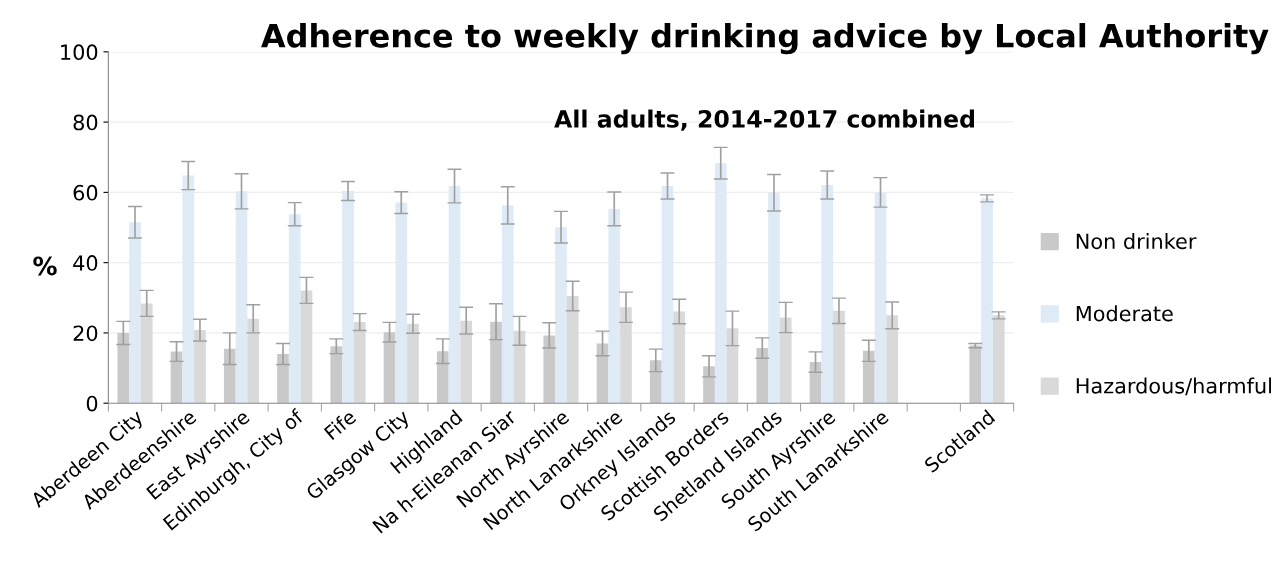  What do you see at coordinates (764, 120) in the screenshot?
I see `text: All adults, 2014-2017 combined` at bounding box center [764, 120].